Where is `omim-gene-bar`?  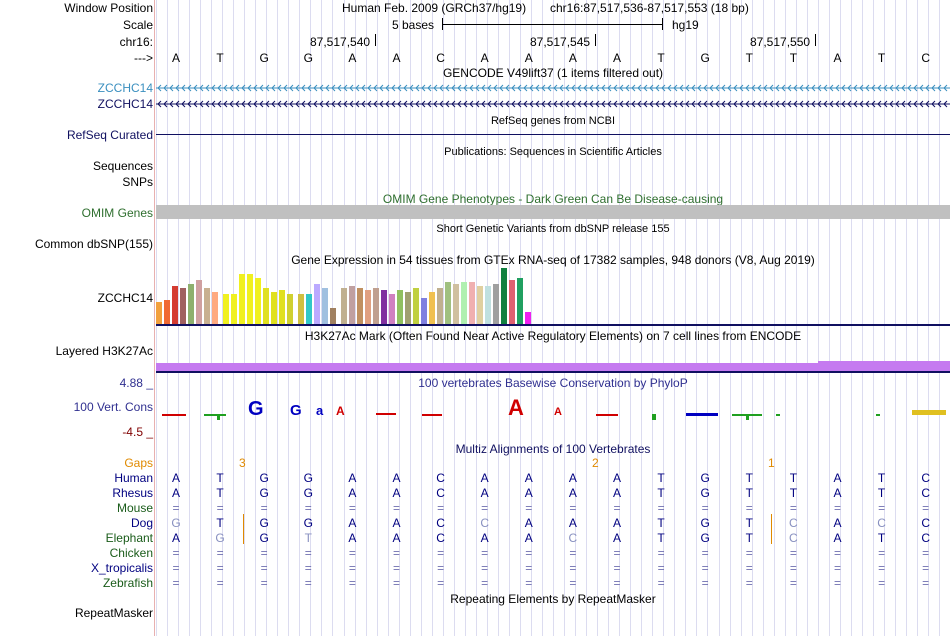 omim-gene-bar is located at coordinates (553, 212).